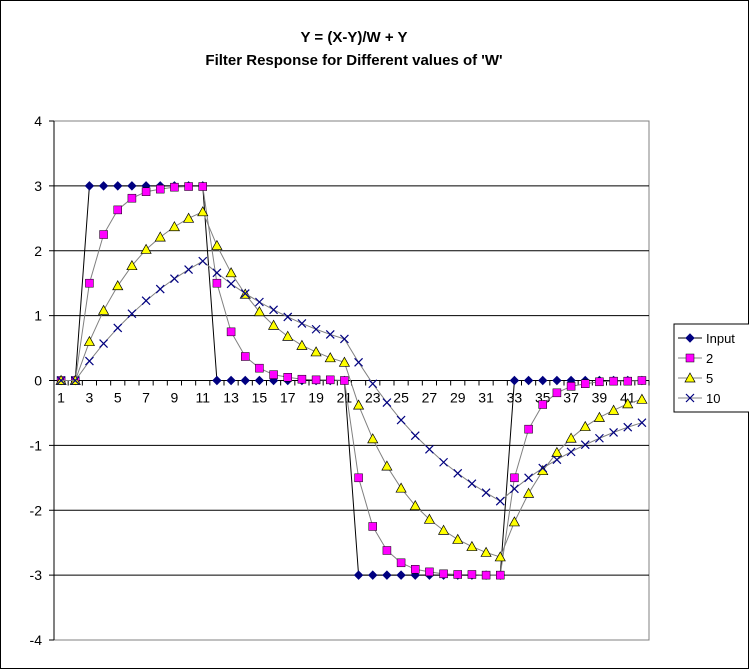 This screenshot has width=749, height=669. What do you see at coordinates (354, 37) in the screenshot?
I see `chart-title: Y = (X-Y)/W + Y` at bounding box center [354, 37].